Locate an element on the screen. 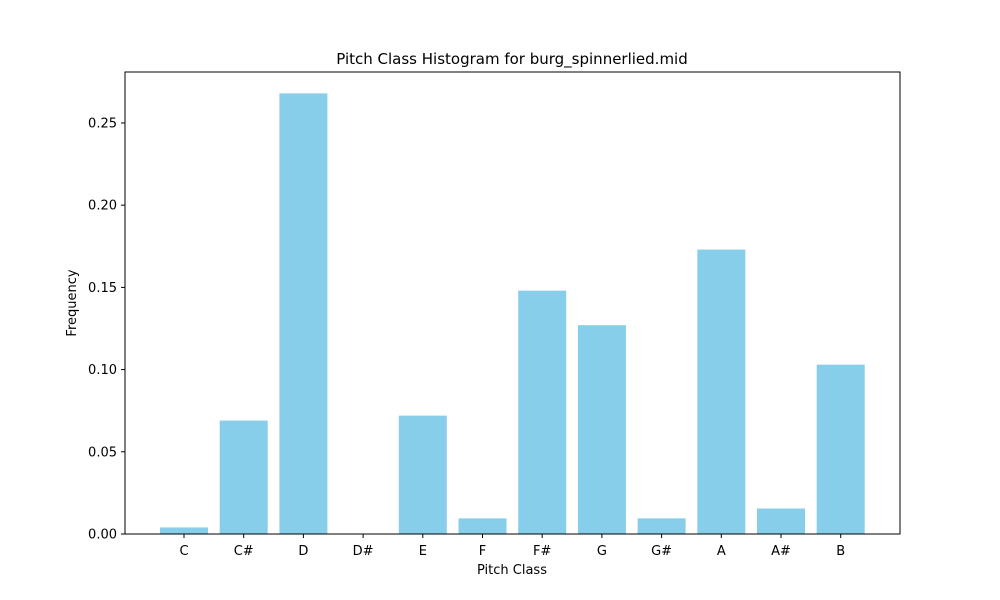 The width and height of the screenshot is (1000, 600). x-axis: C C# D D# E F F# G G# A A# B is located at coordinates (512, 546).